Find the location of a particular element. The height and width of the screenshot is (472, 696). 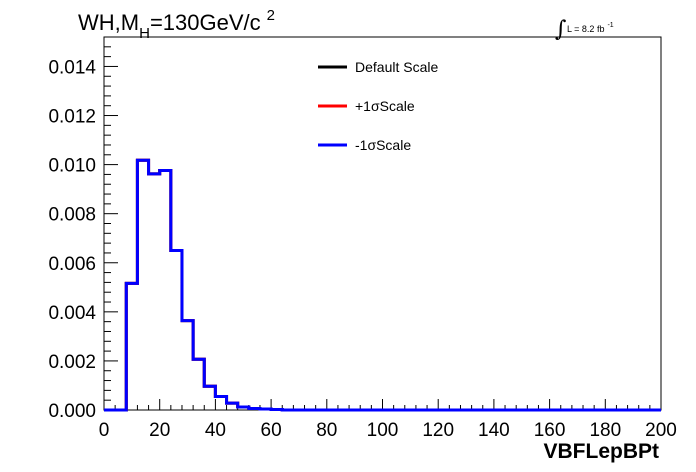

x-tick-label: 120 is located at coordinates (438, 430).